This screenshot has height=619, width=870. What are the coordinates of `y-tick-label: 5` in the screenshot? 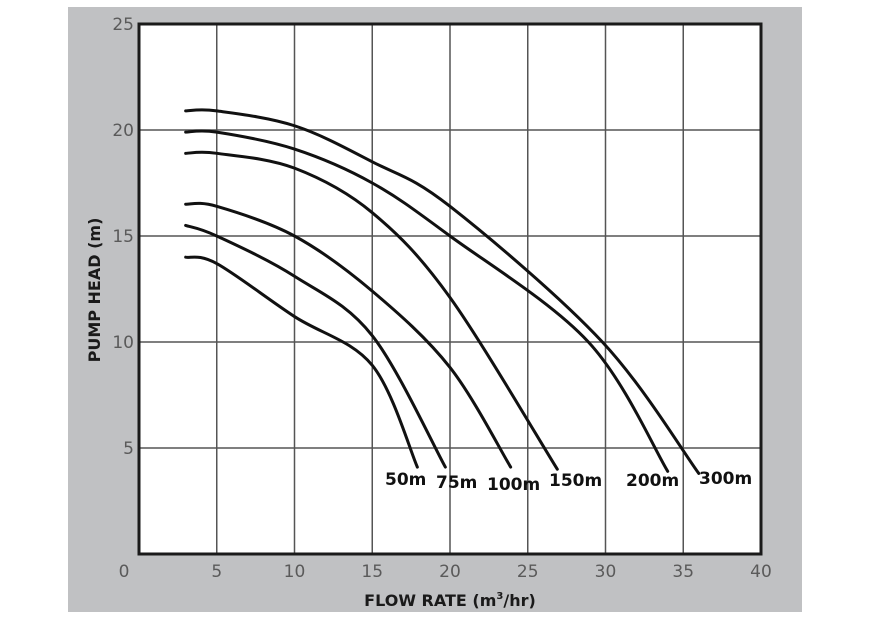 It's located at (128, 449).